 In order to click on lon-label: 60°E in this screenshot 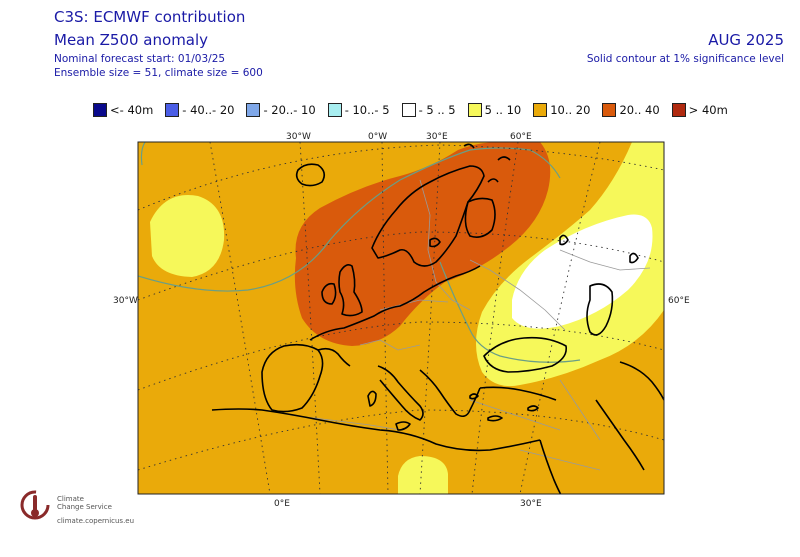, I will do `click(521, 137)`.